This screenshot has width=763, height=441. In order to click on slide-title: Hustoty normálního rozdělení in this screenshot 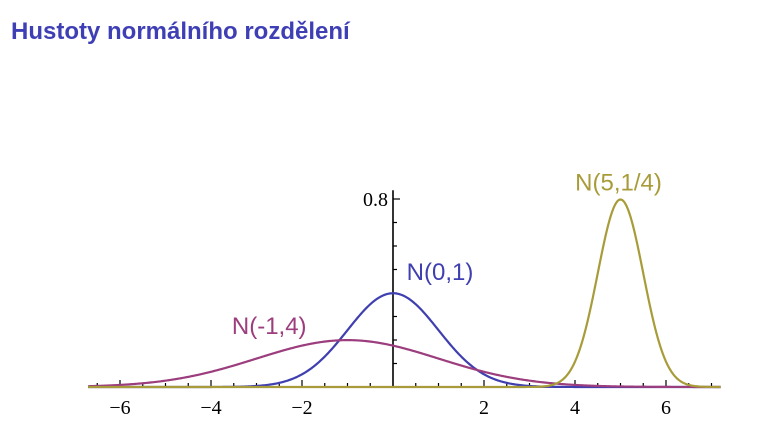, I will do `click(180, 31)`.